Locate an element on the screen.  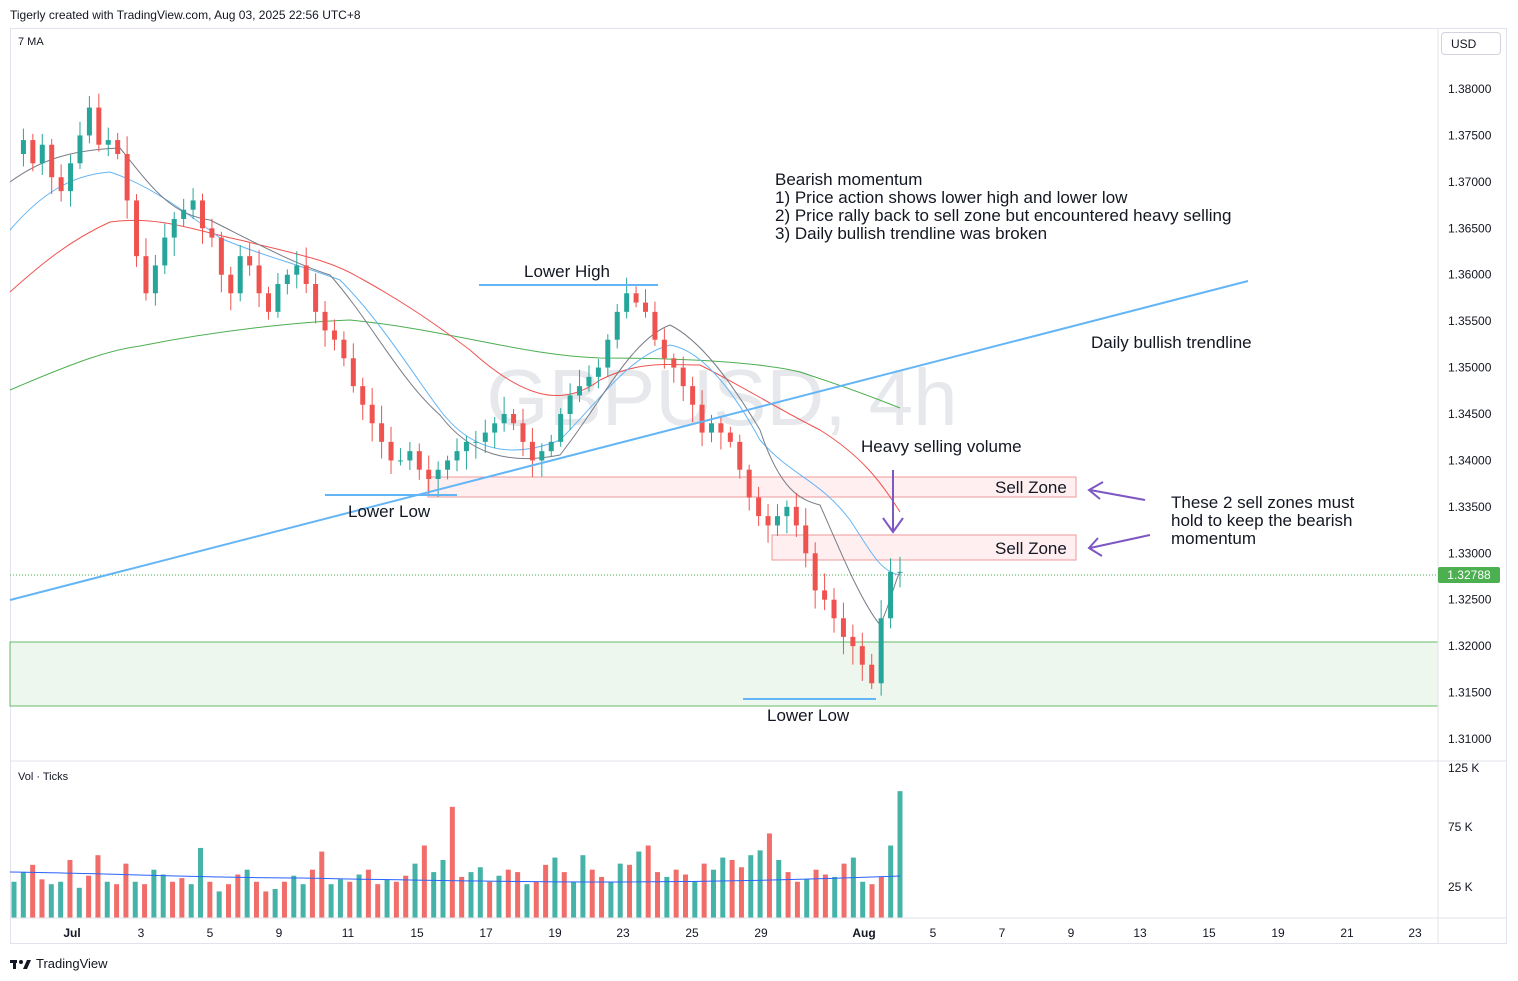
price-tick-label: 1.35500 is located at coordinates (1470, 321).